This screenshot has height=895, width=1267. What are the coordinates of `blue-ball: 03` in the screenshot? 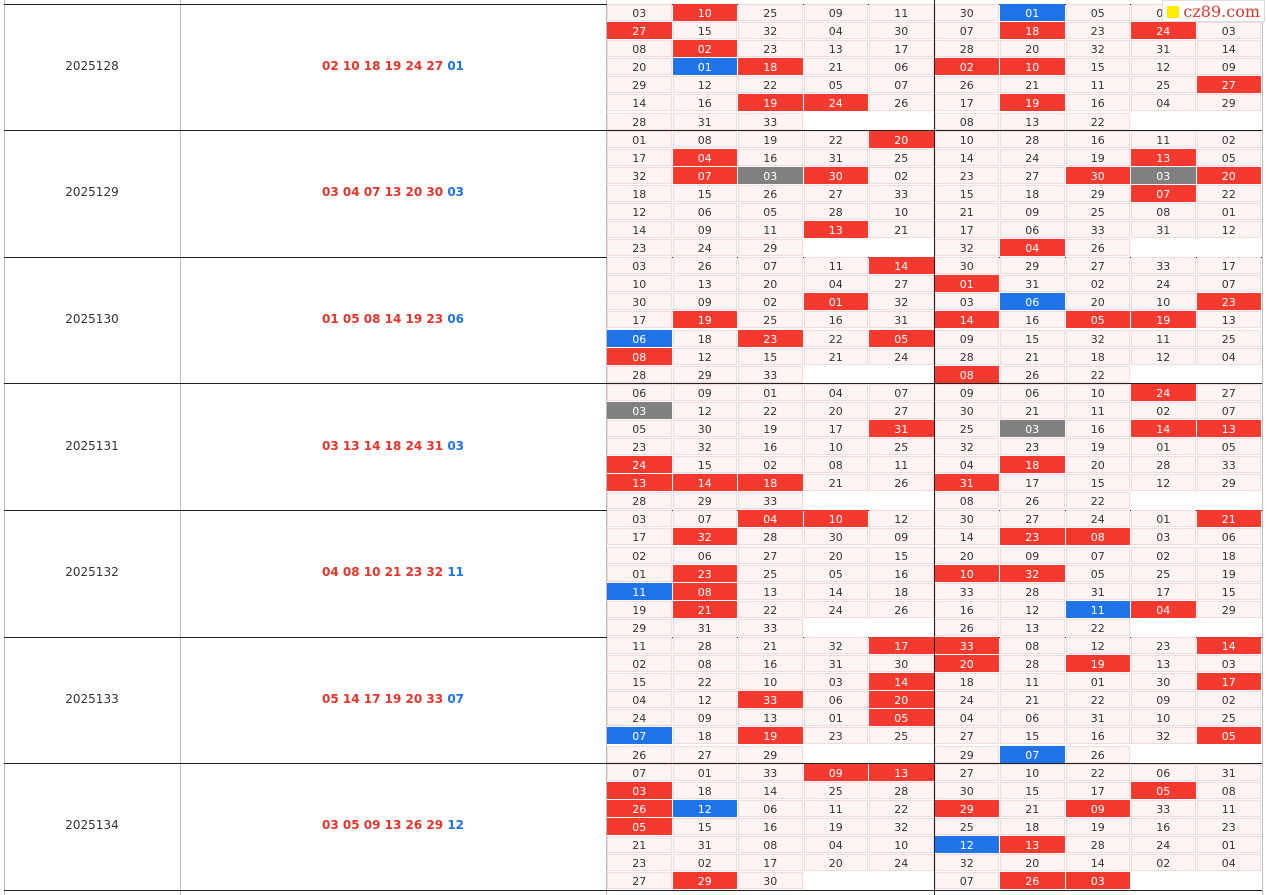 It's located at (456, 445).